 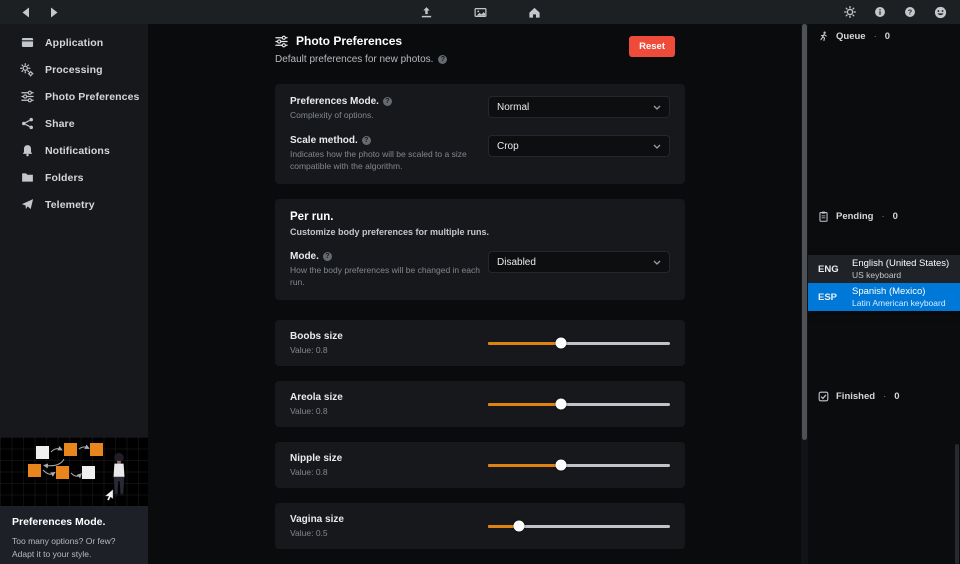 I want to click on chevron-down-icon, so click(x=657, y=146).